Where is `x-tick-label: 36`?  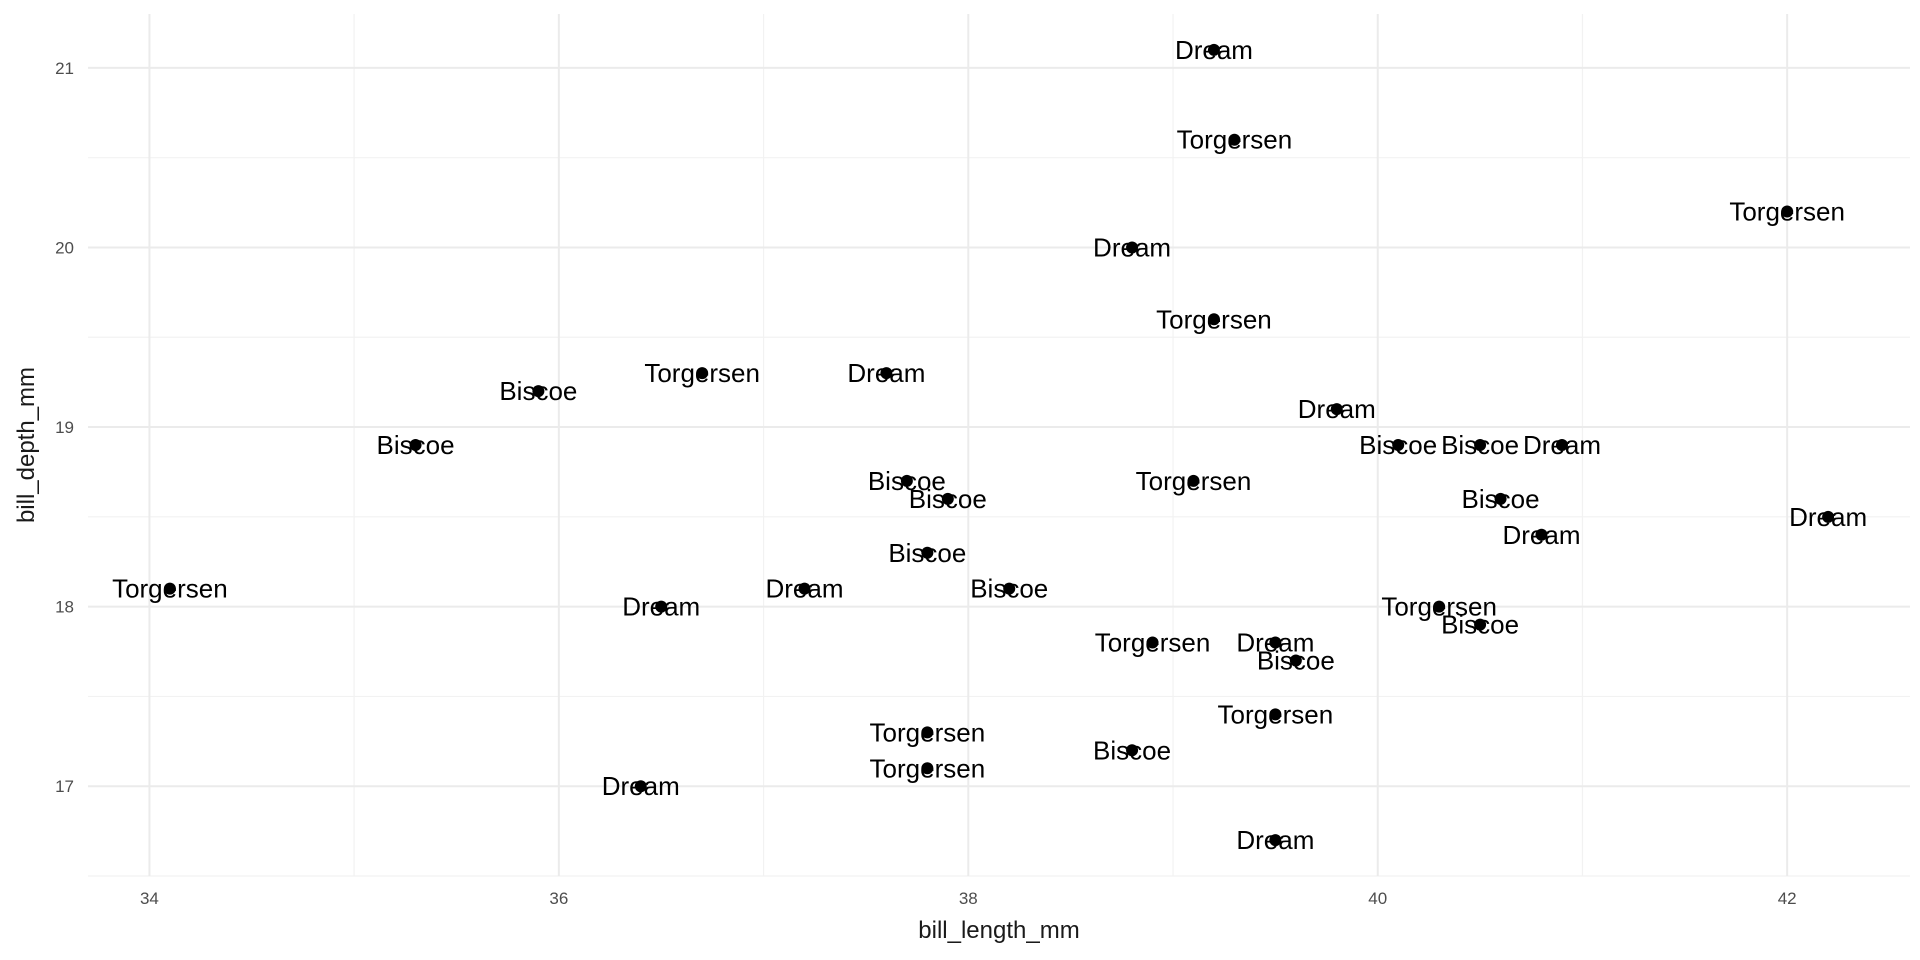
x-tick-label: 36 is located at coordinates (558, 898).